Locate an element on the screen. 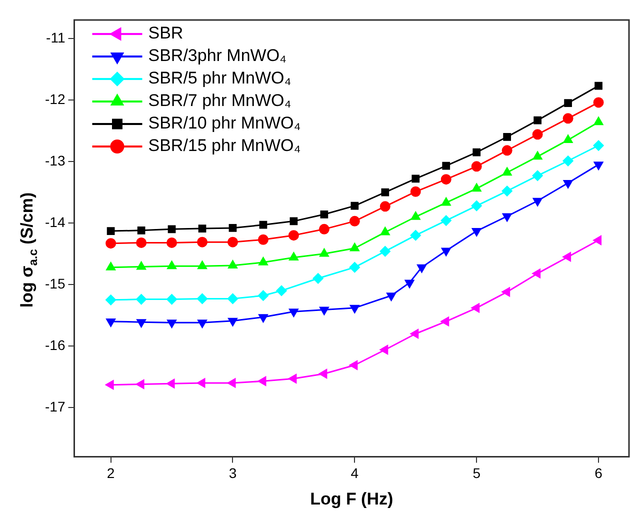 The image size is (635, 518). legend-label: SBR is located at coordinates (166, 33).